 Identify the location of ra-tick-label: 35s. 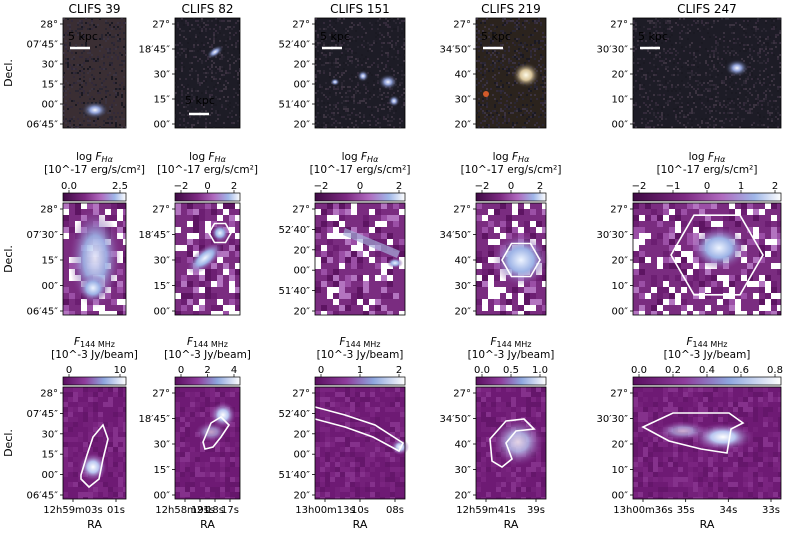
(686, 510).